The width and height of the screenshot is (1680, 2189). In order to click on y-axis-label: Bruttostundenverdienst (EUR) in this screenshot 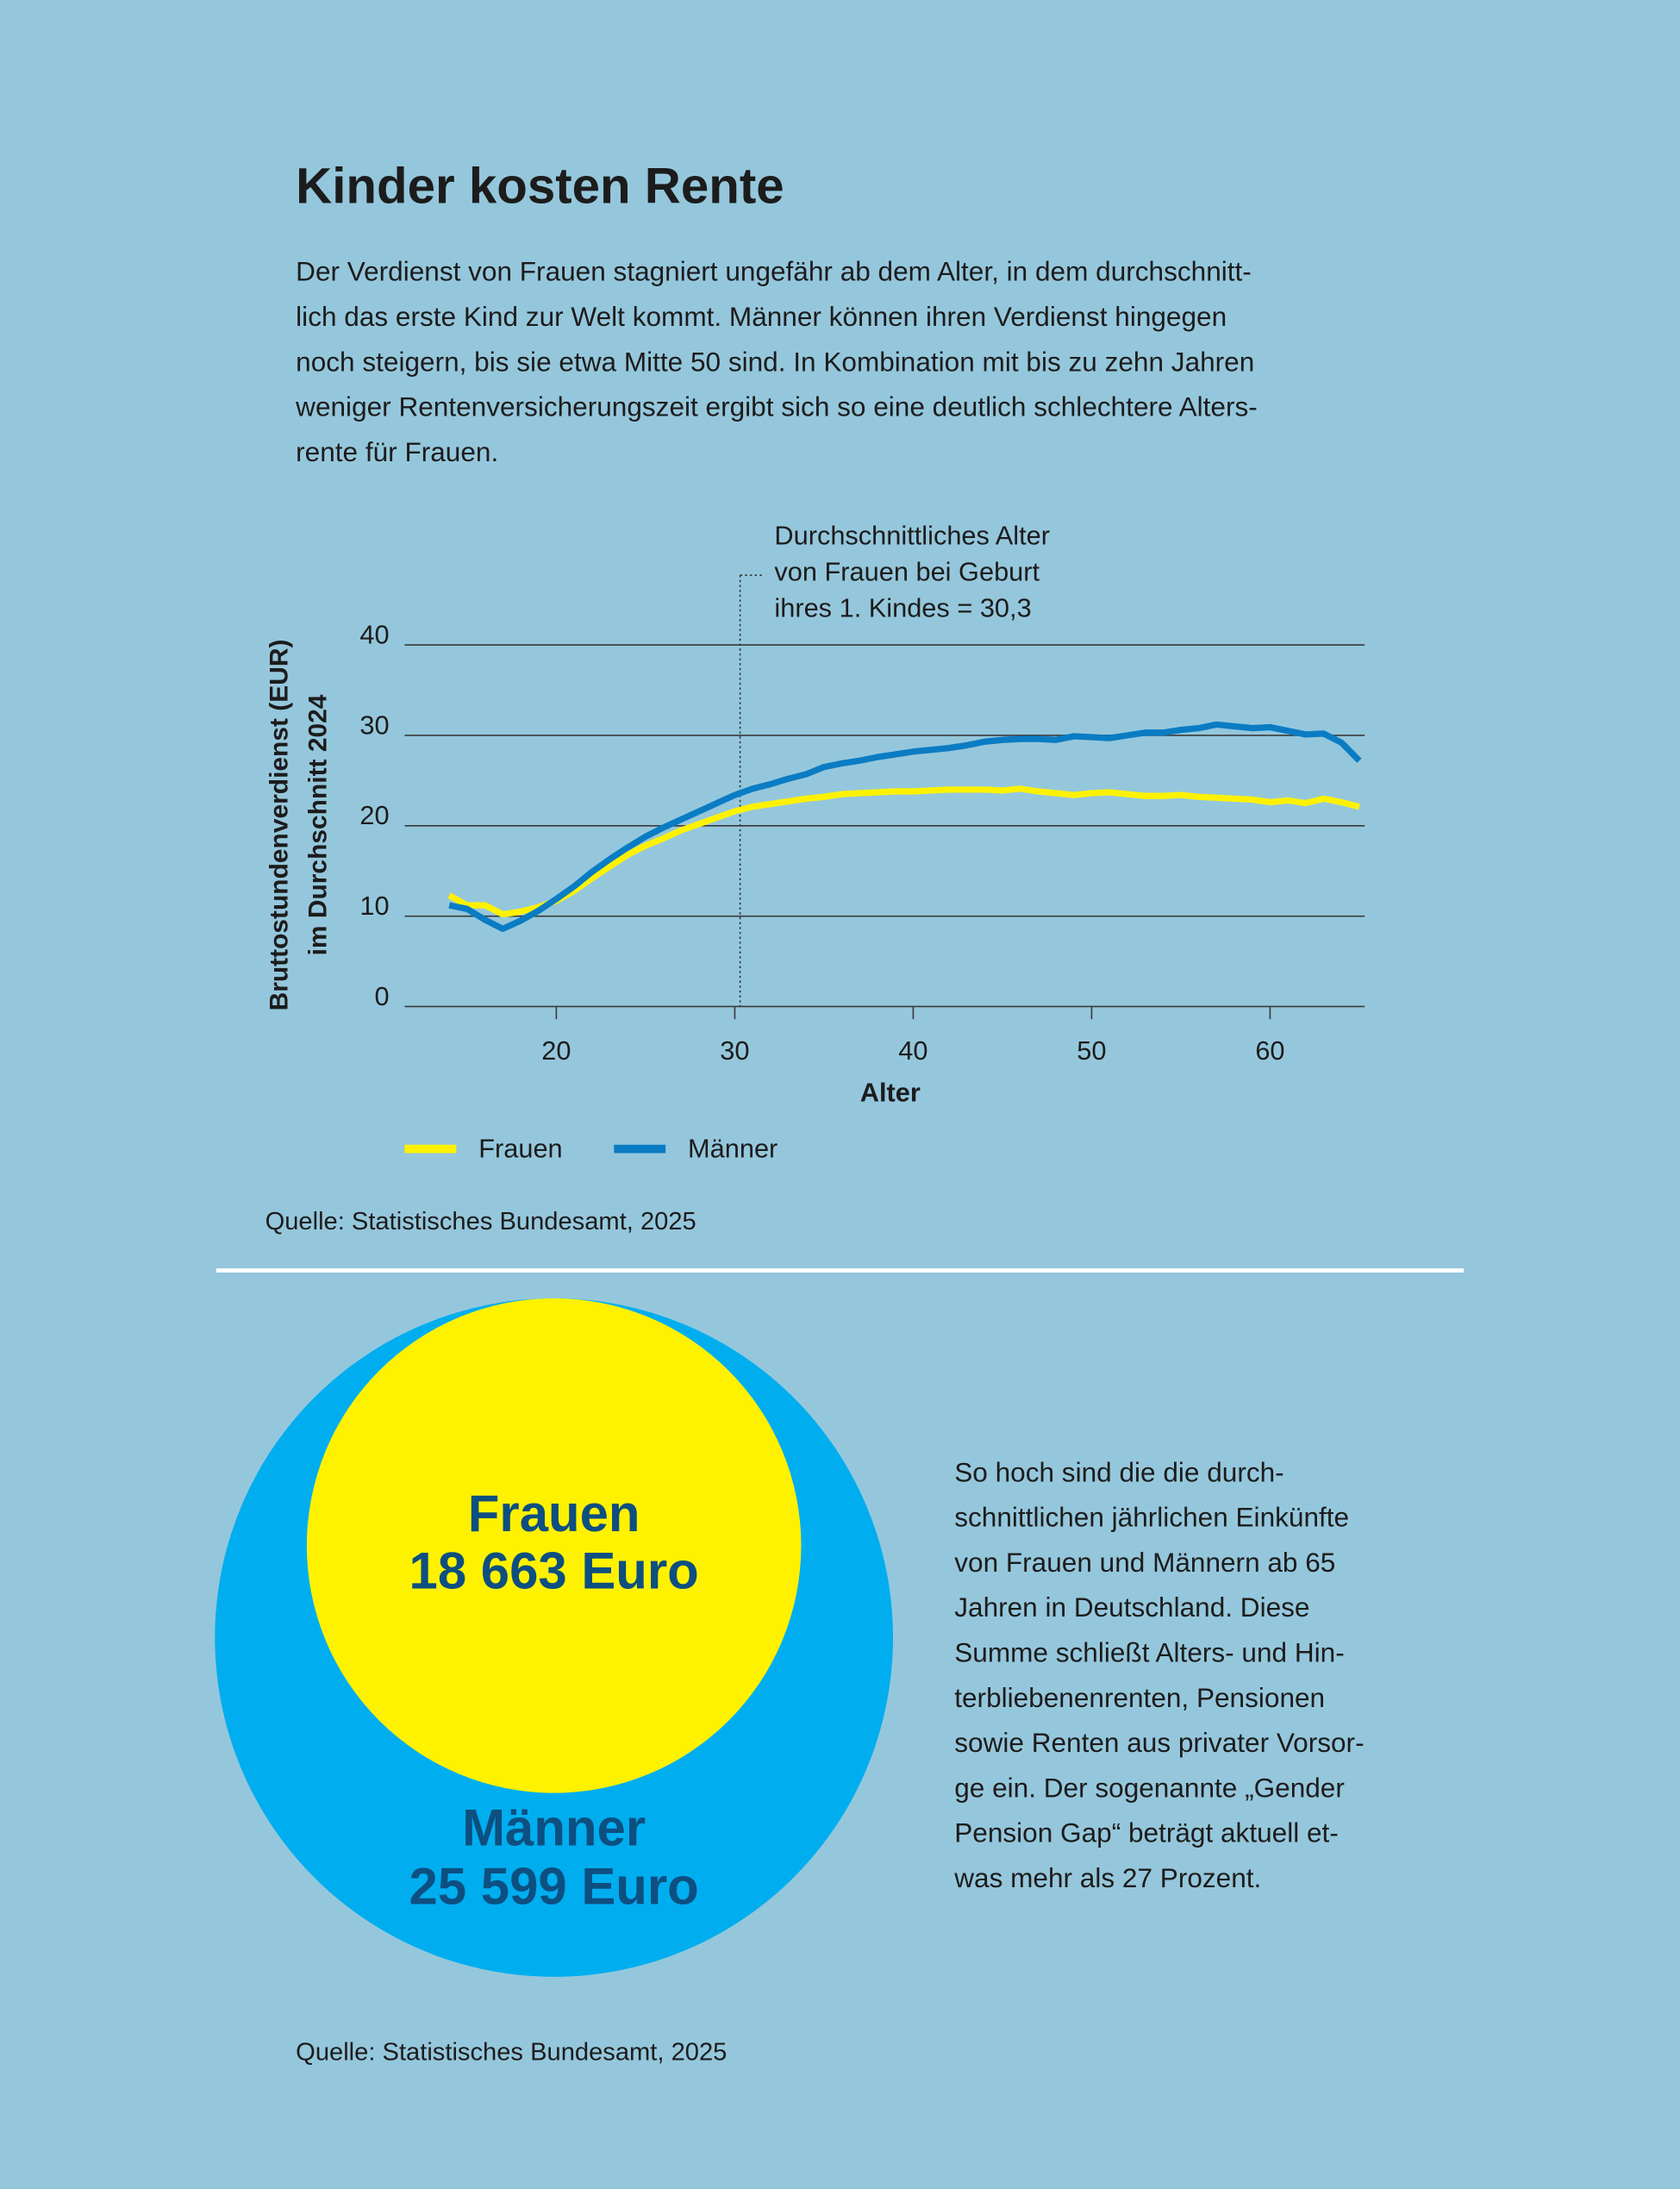, I will do `click(279, 825)`.